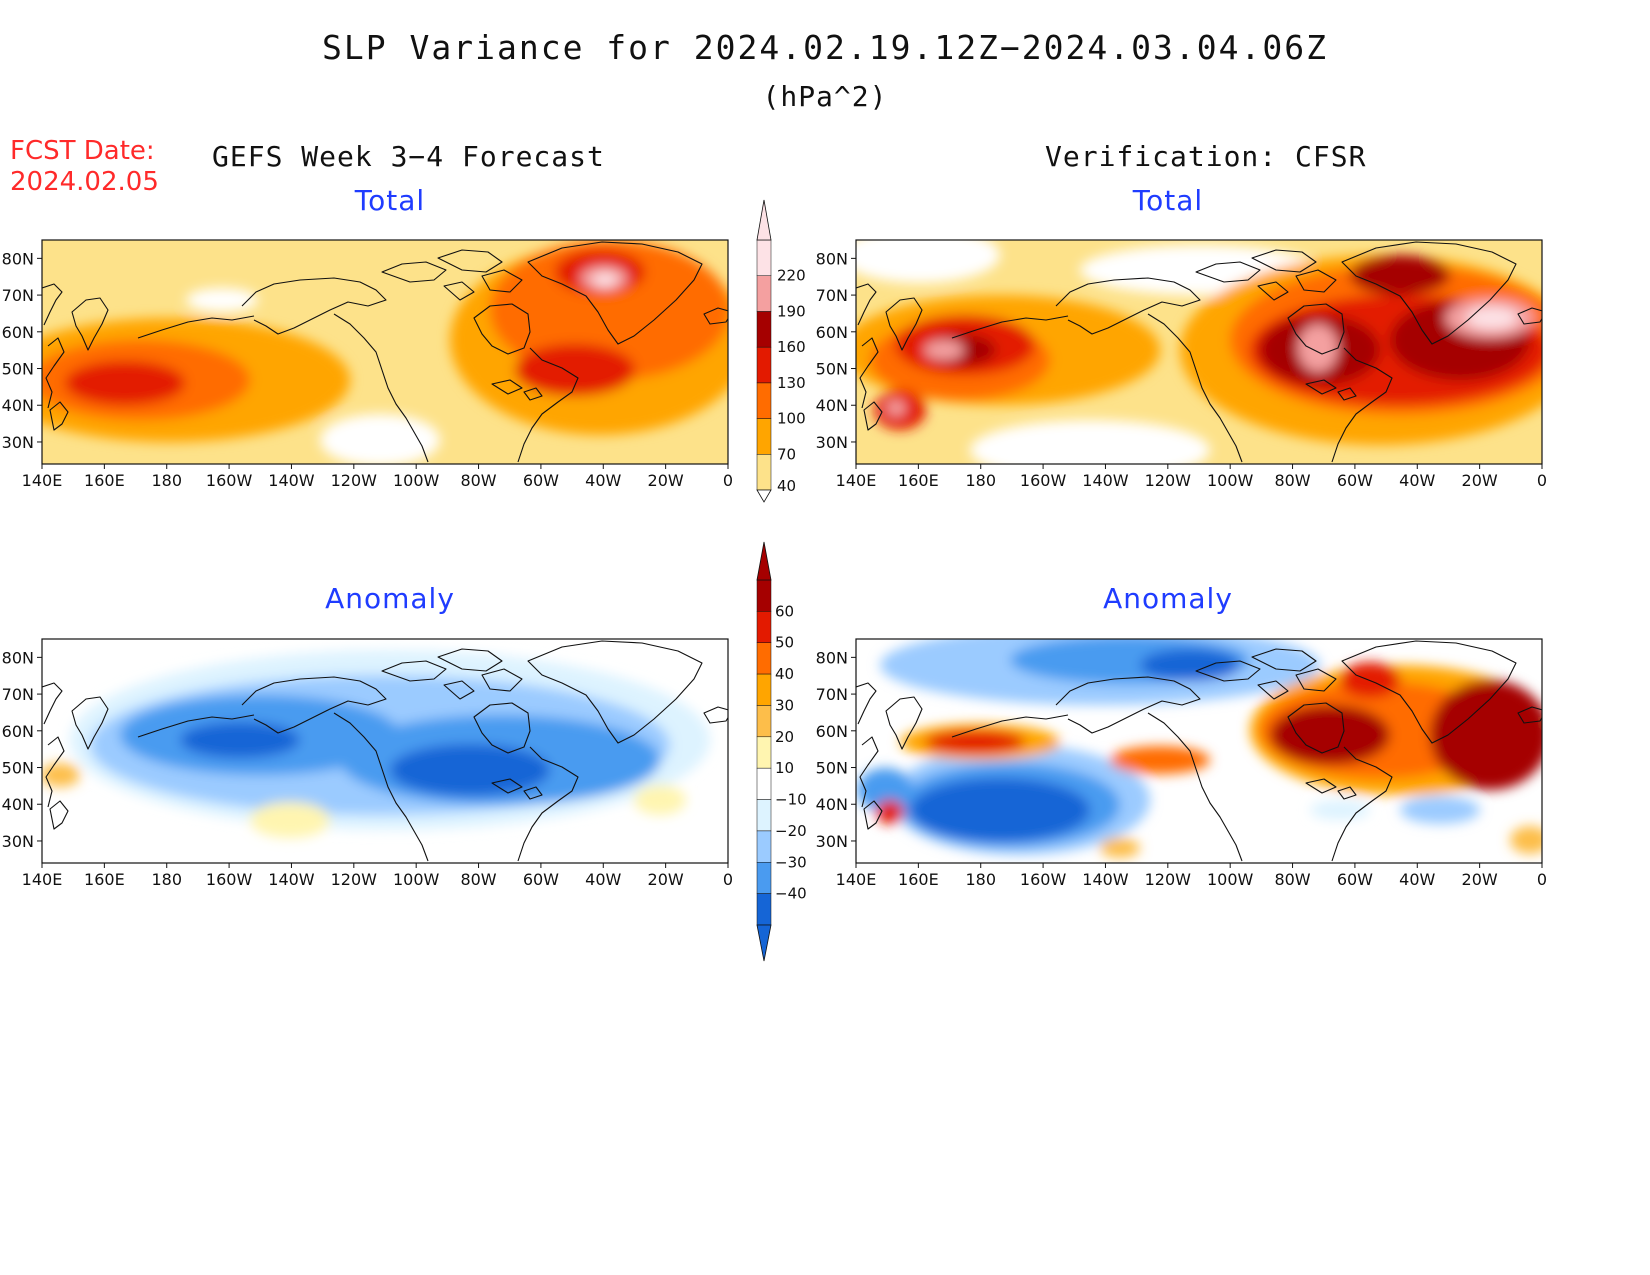  I want to click on colorbar-anomaly-label: 30, so click(784, 705).